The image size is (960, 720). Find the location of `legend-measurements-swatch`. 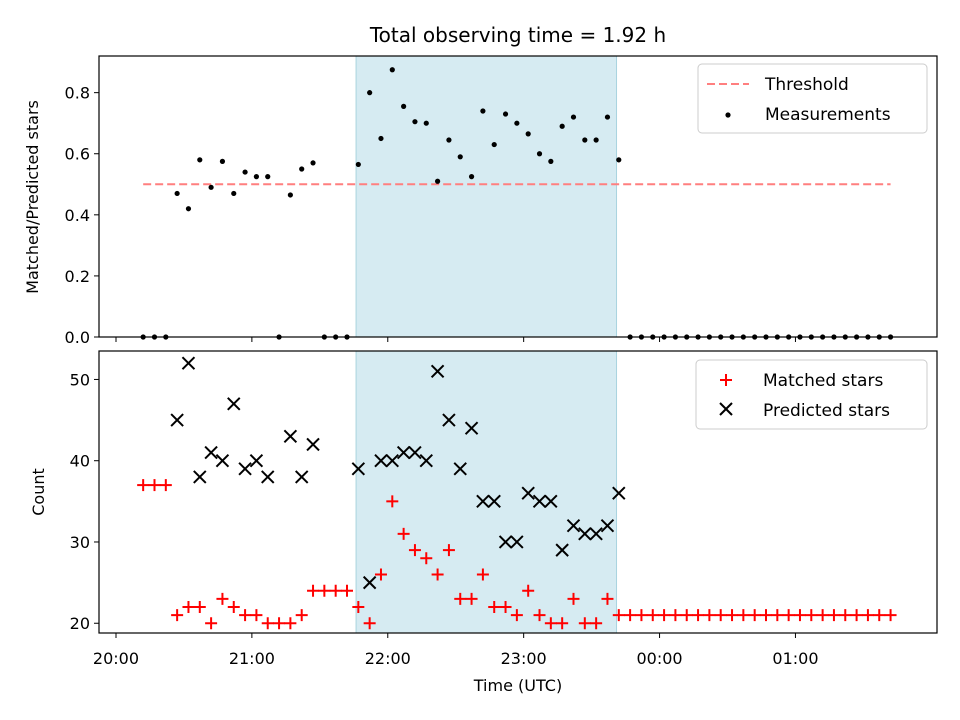

legend-measurements-swatch is located at coordinates (728, 115).